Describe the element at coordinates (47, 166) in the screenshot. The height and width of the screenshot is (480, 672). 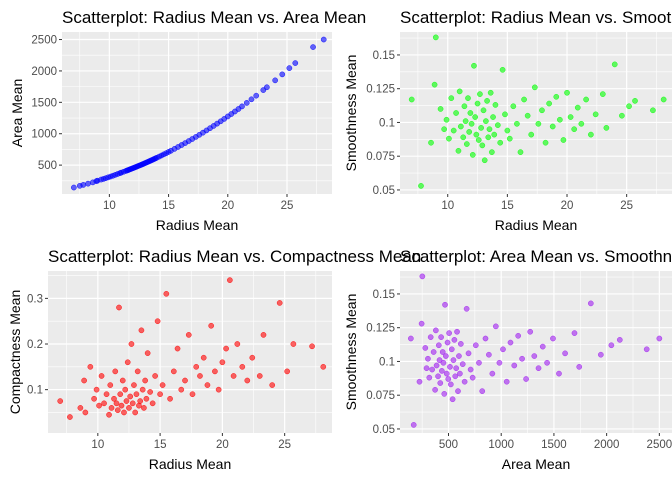
I see `y-tick-label: 500` at that location.